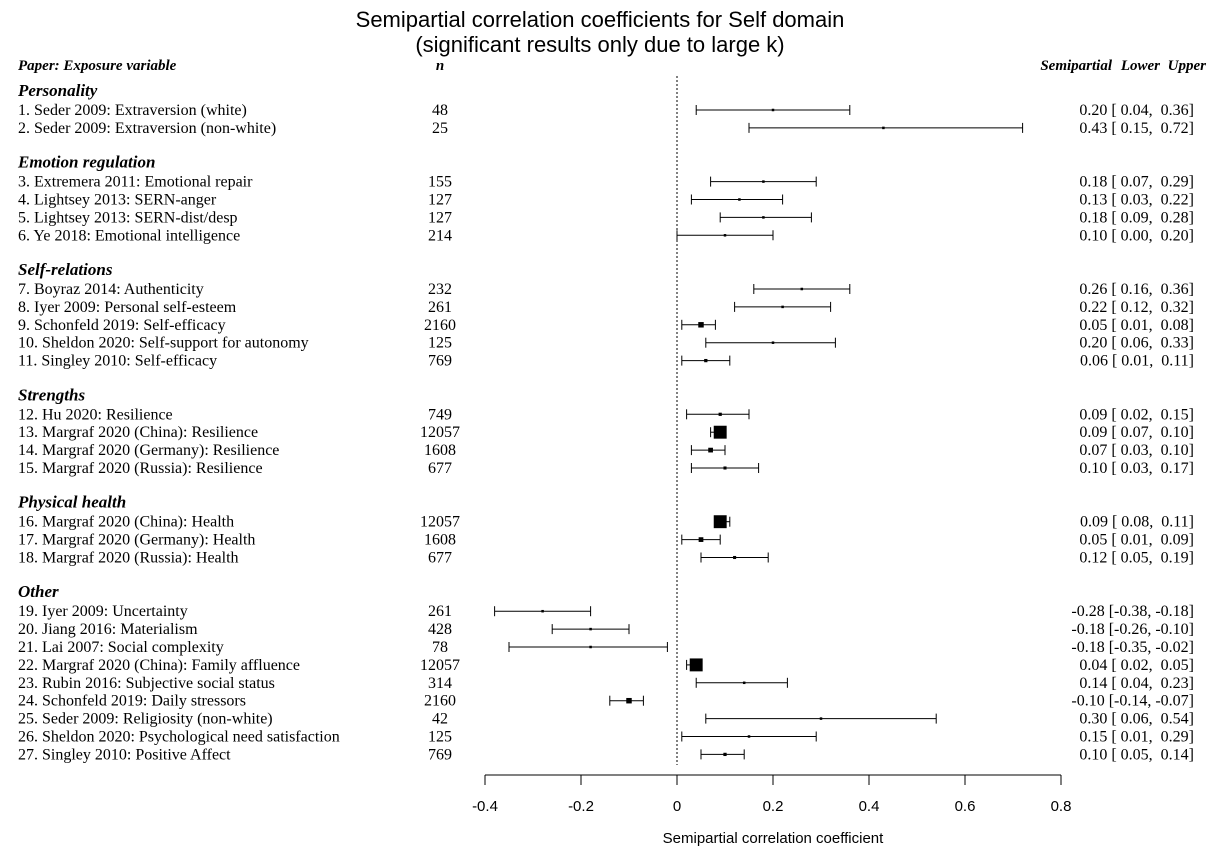 Image resolution: width=1212 pixels, height=847 pixels. I want to click on study-label: 27. Singley 2010: Positive Affect, so click(124, 754).